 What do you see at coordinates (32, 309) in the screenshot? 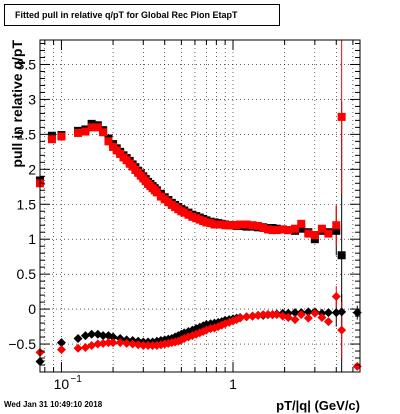
I see `y-tick-label: 0` at bounding box center [32, 309].